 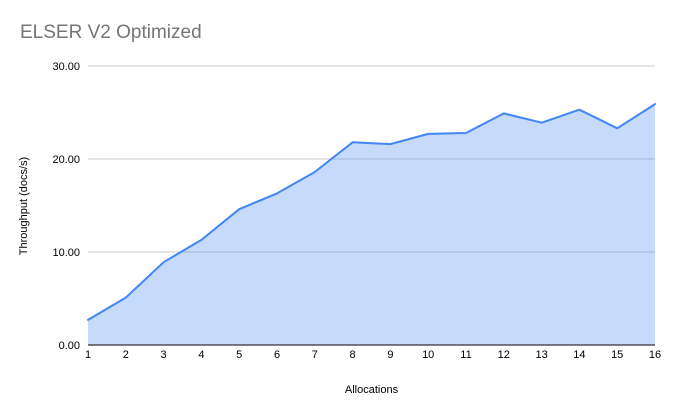 I want to click on y-tick-label: 30.00, so click(x=66, y=67).